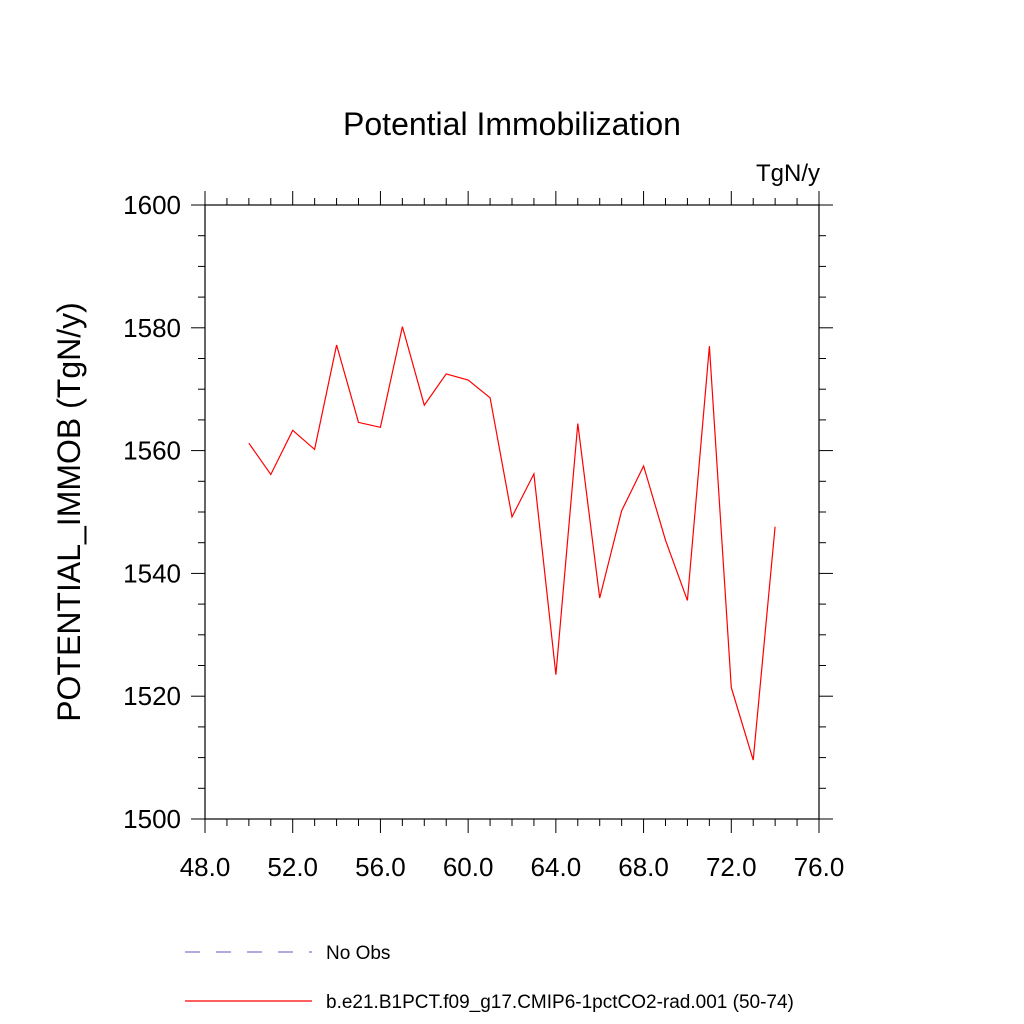 Image resolution: width=1024 pixels, height=1024 pixels. I want to click on x-tick-label: 60.0, so click(468, 867).